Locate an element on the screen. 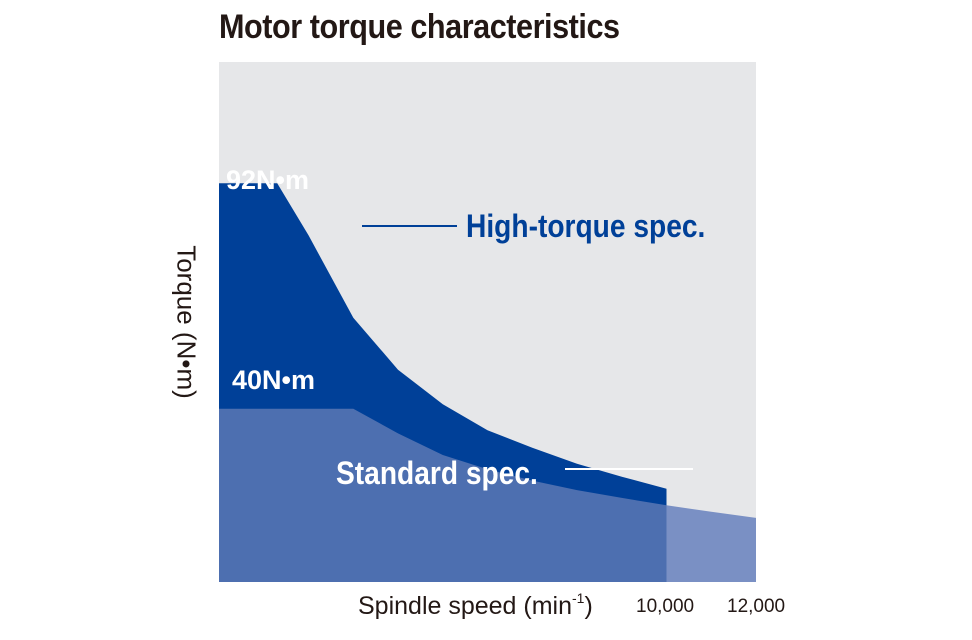 Image resolution: width=972 pixels, height=640 pixels. x-axis-label-text: Spindle speed (min is located at coordinates (465, 606).